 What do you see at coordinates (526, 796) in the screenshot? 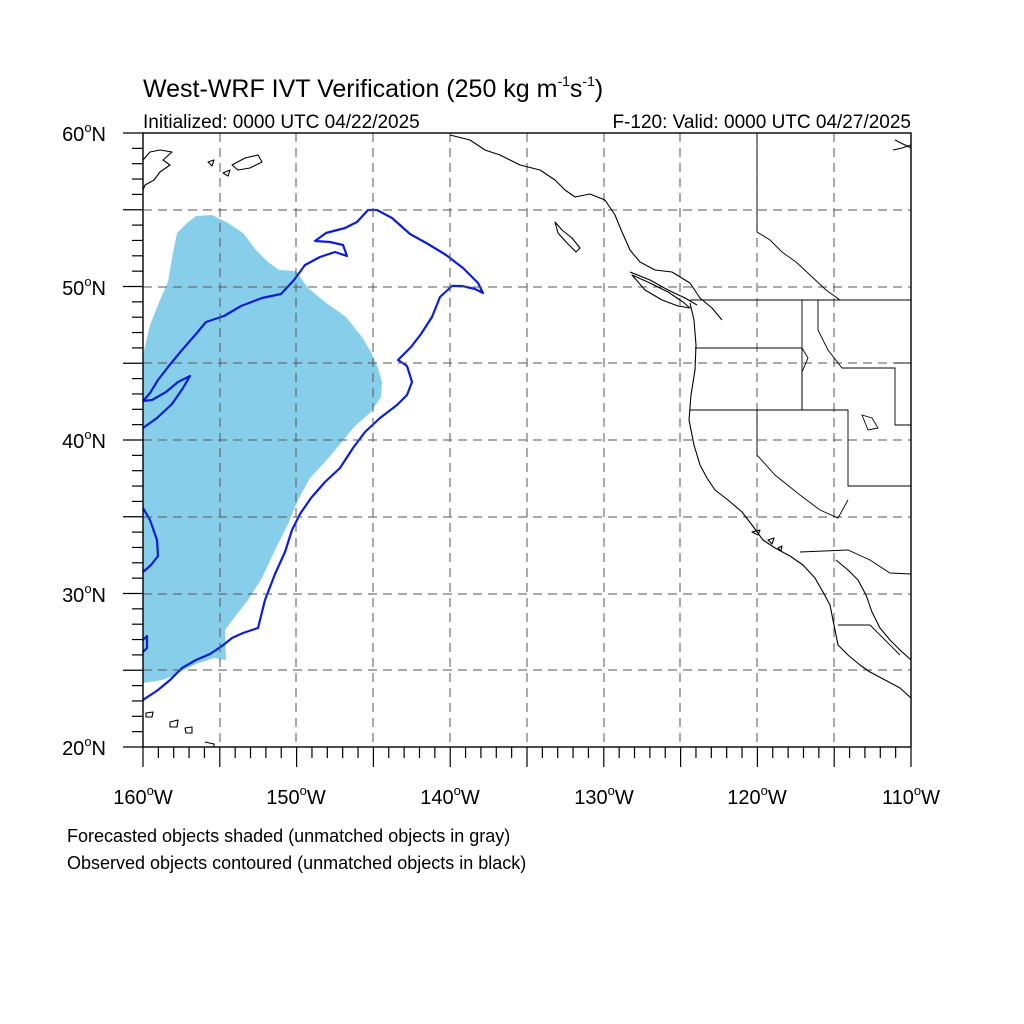
I see `lon-labels: 160oW 150oW 140oW 130oW 120oW 110oW` at bounding box center [526, 796].